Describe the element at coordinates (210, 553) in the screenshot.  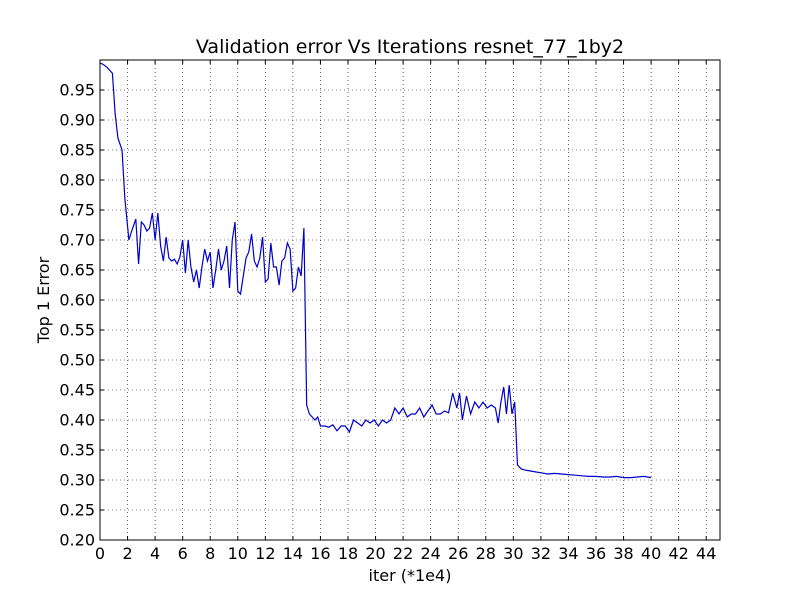
I see `x-tick-label: 8` at that location.